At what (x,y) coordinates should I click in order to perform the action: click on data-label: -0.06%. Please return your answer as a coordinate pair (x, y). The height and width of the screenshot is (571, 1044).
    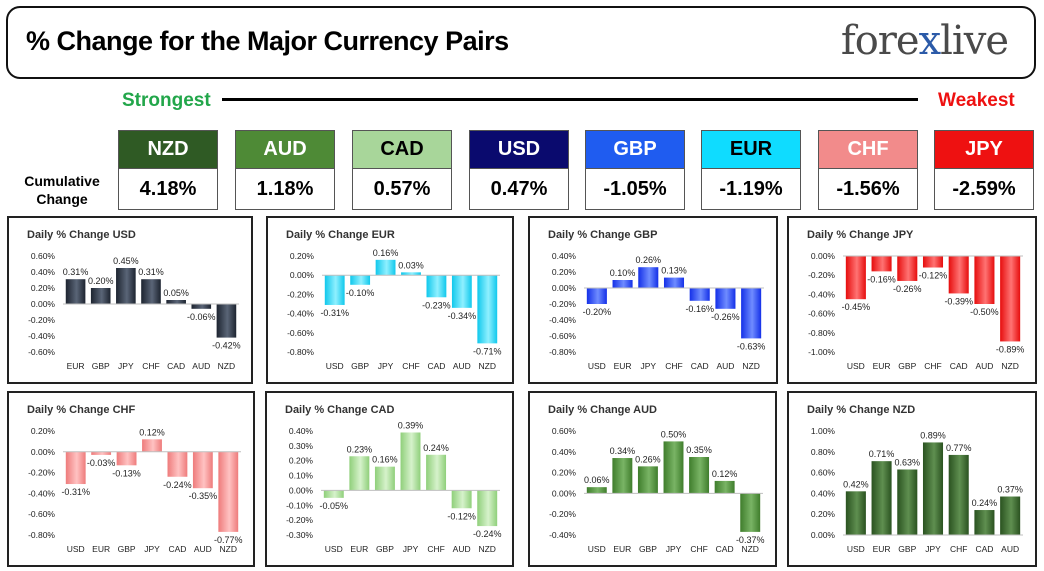
    Looking at the image, I should click on (201, 317).